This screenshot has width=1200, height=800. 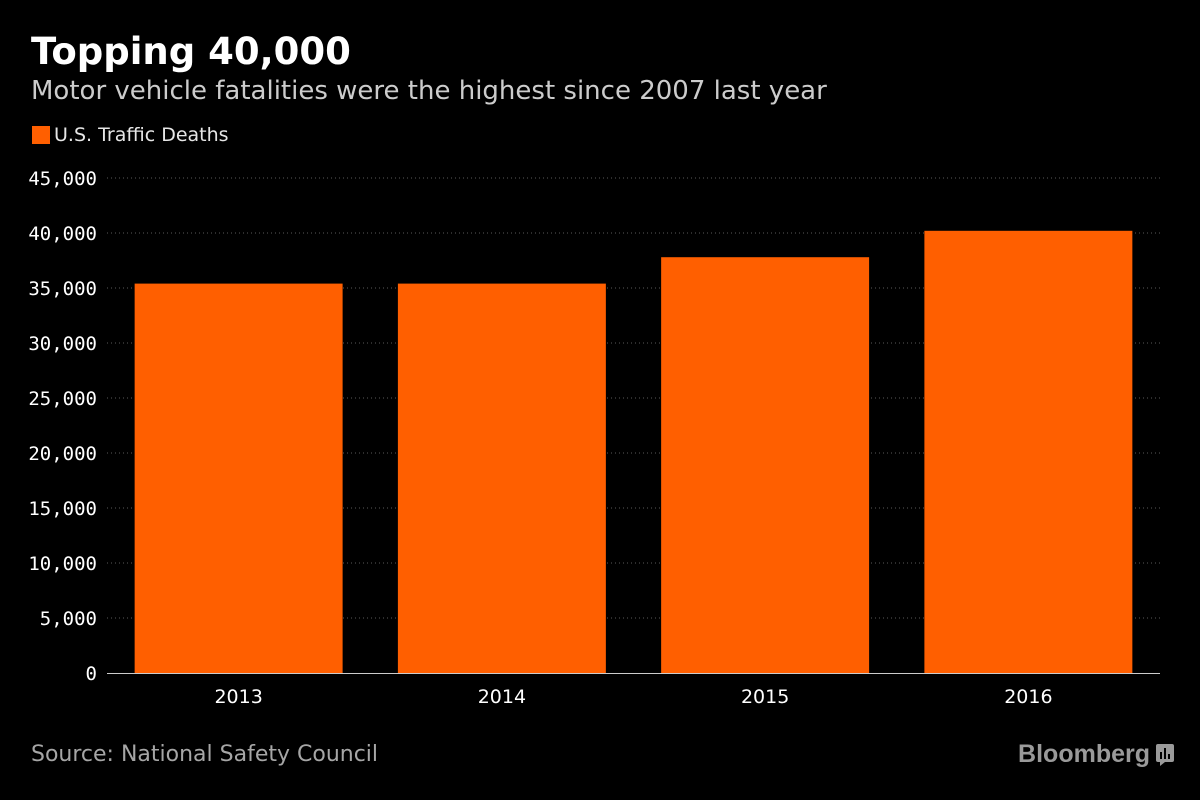 What do you see at coordinates (238, 697) in the screenshot?
I see `x-tick-label: 2013` at bounding box center [238, 697].